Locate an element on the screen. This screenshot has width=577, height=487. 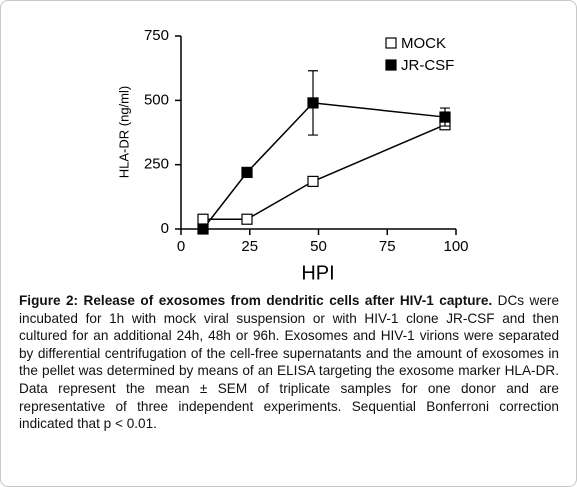
y-tick-label: 250 is located at coordinates (156, 164).